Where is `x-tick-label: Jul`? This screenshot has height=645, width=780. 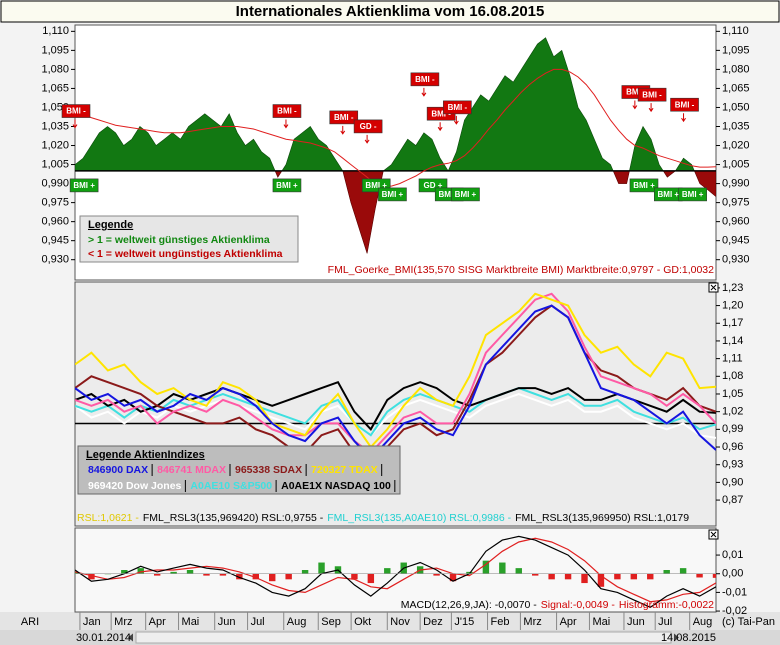 x-tick-label: Jul is located at coordinates (665, 622).